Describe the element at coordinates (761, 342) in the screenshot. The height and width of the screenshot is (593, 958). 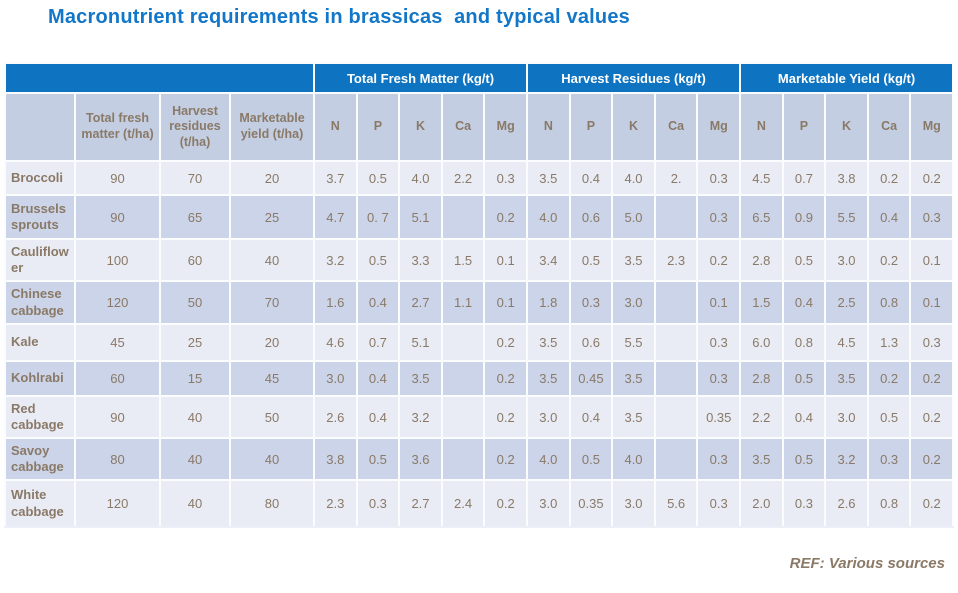
I see `cell: 6.0` at that location.